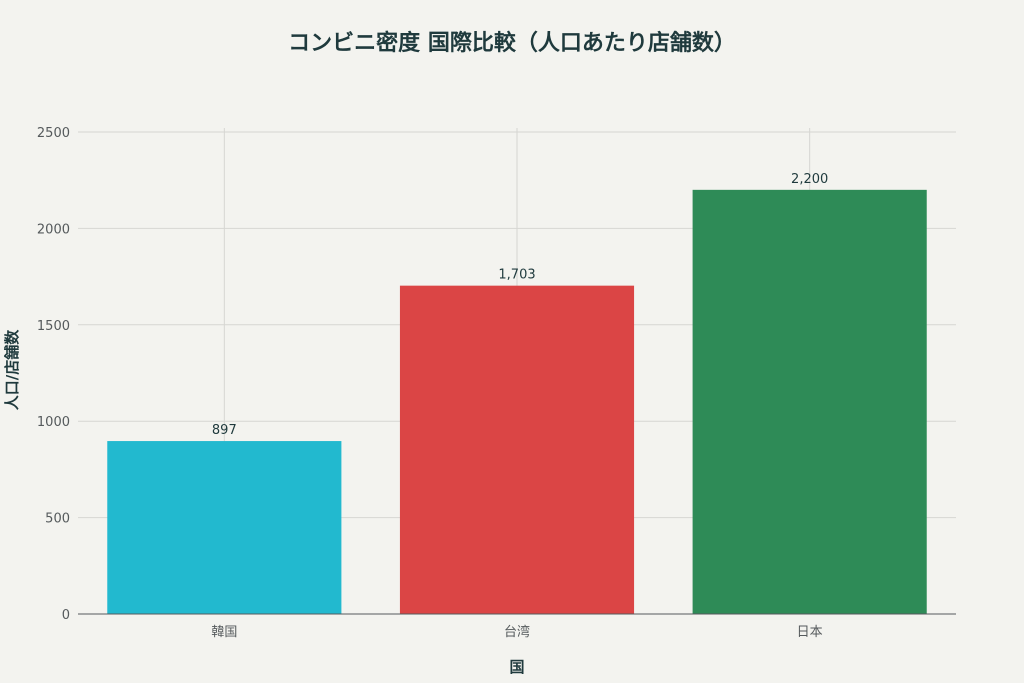 This screenshot has height=683, width=1024. What do you see at coordinates (516, 667) in the screenshot?
I see `x-axis-title: 国` at bounding box center [516, 667].